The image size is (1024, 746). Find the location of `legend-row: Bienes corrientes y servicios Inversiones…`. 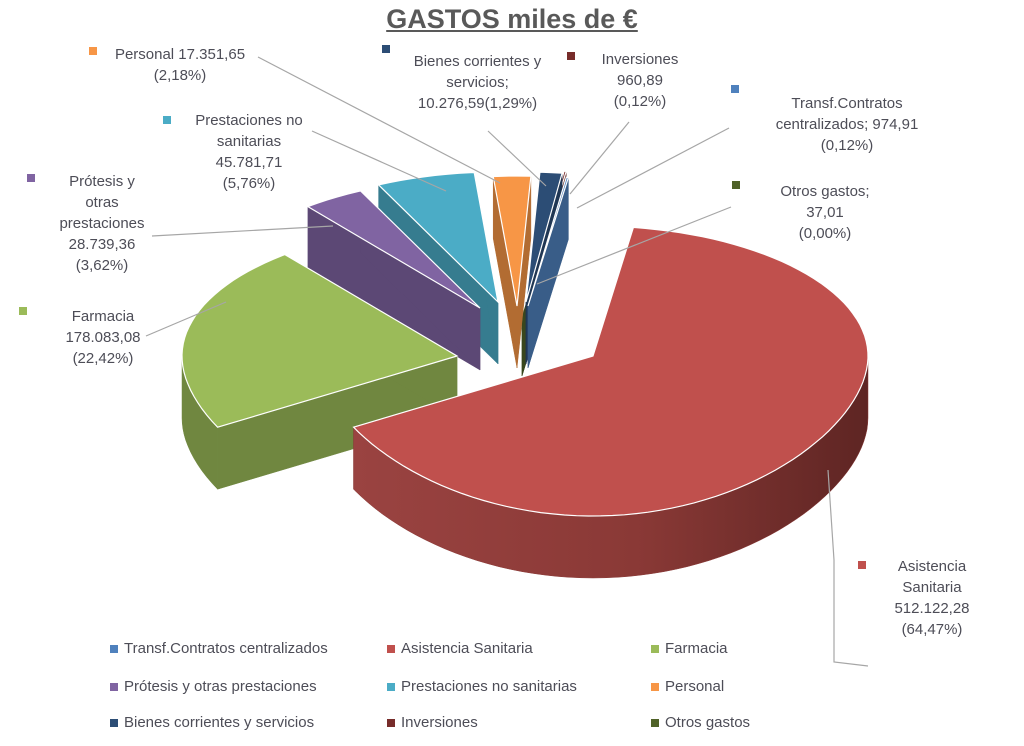

legend-row: Bienes corrientes y servicios Inversiones… is located at coordinates (512, 725).